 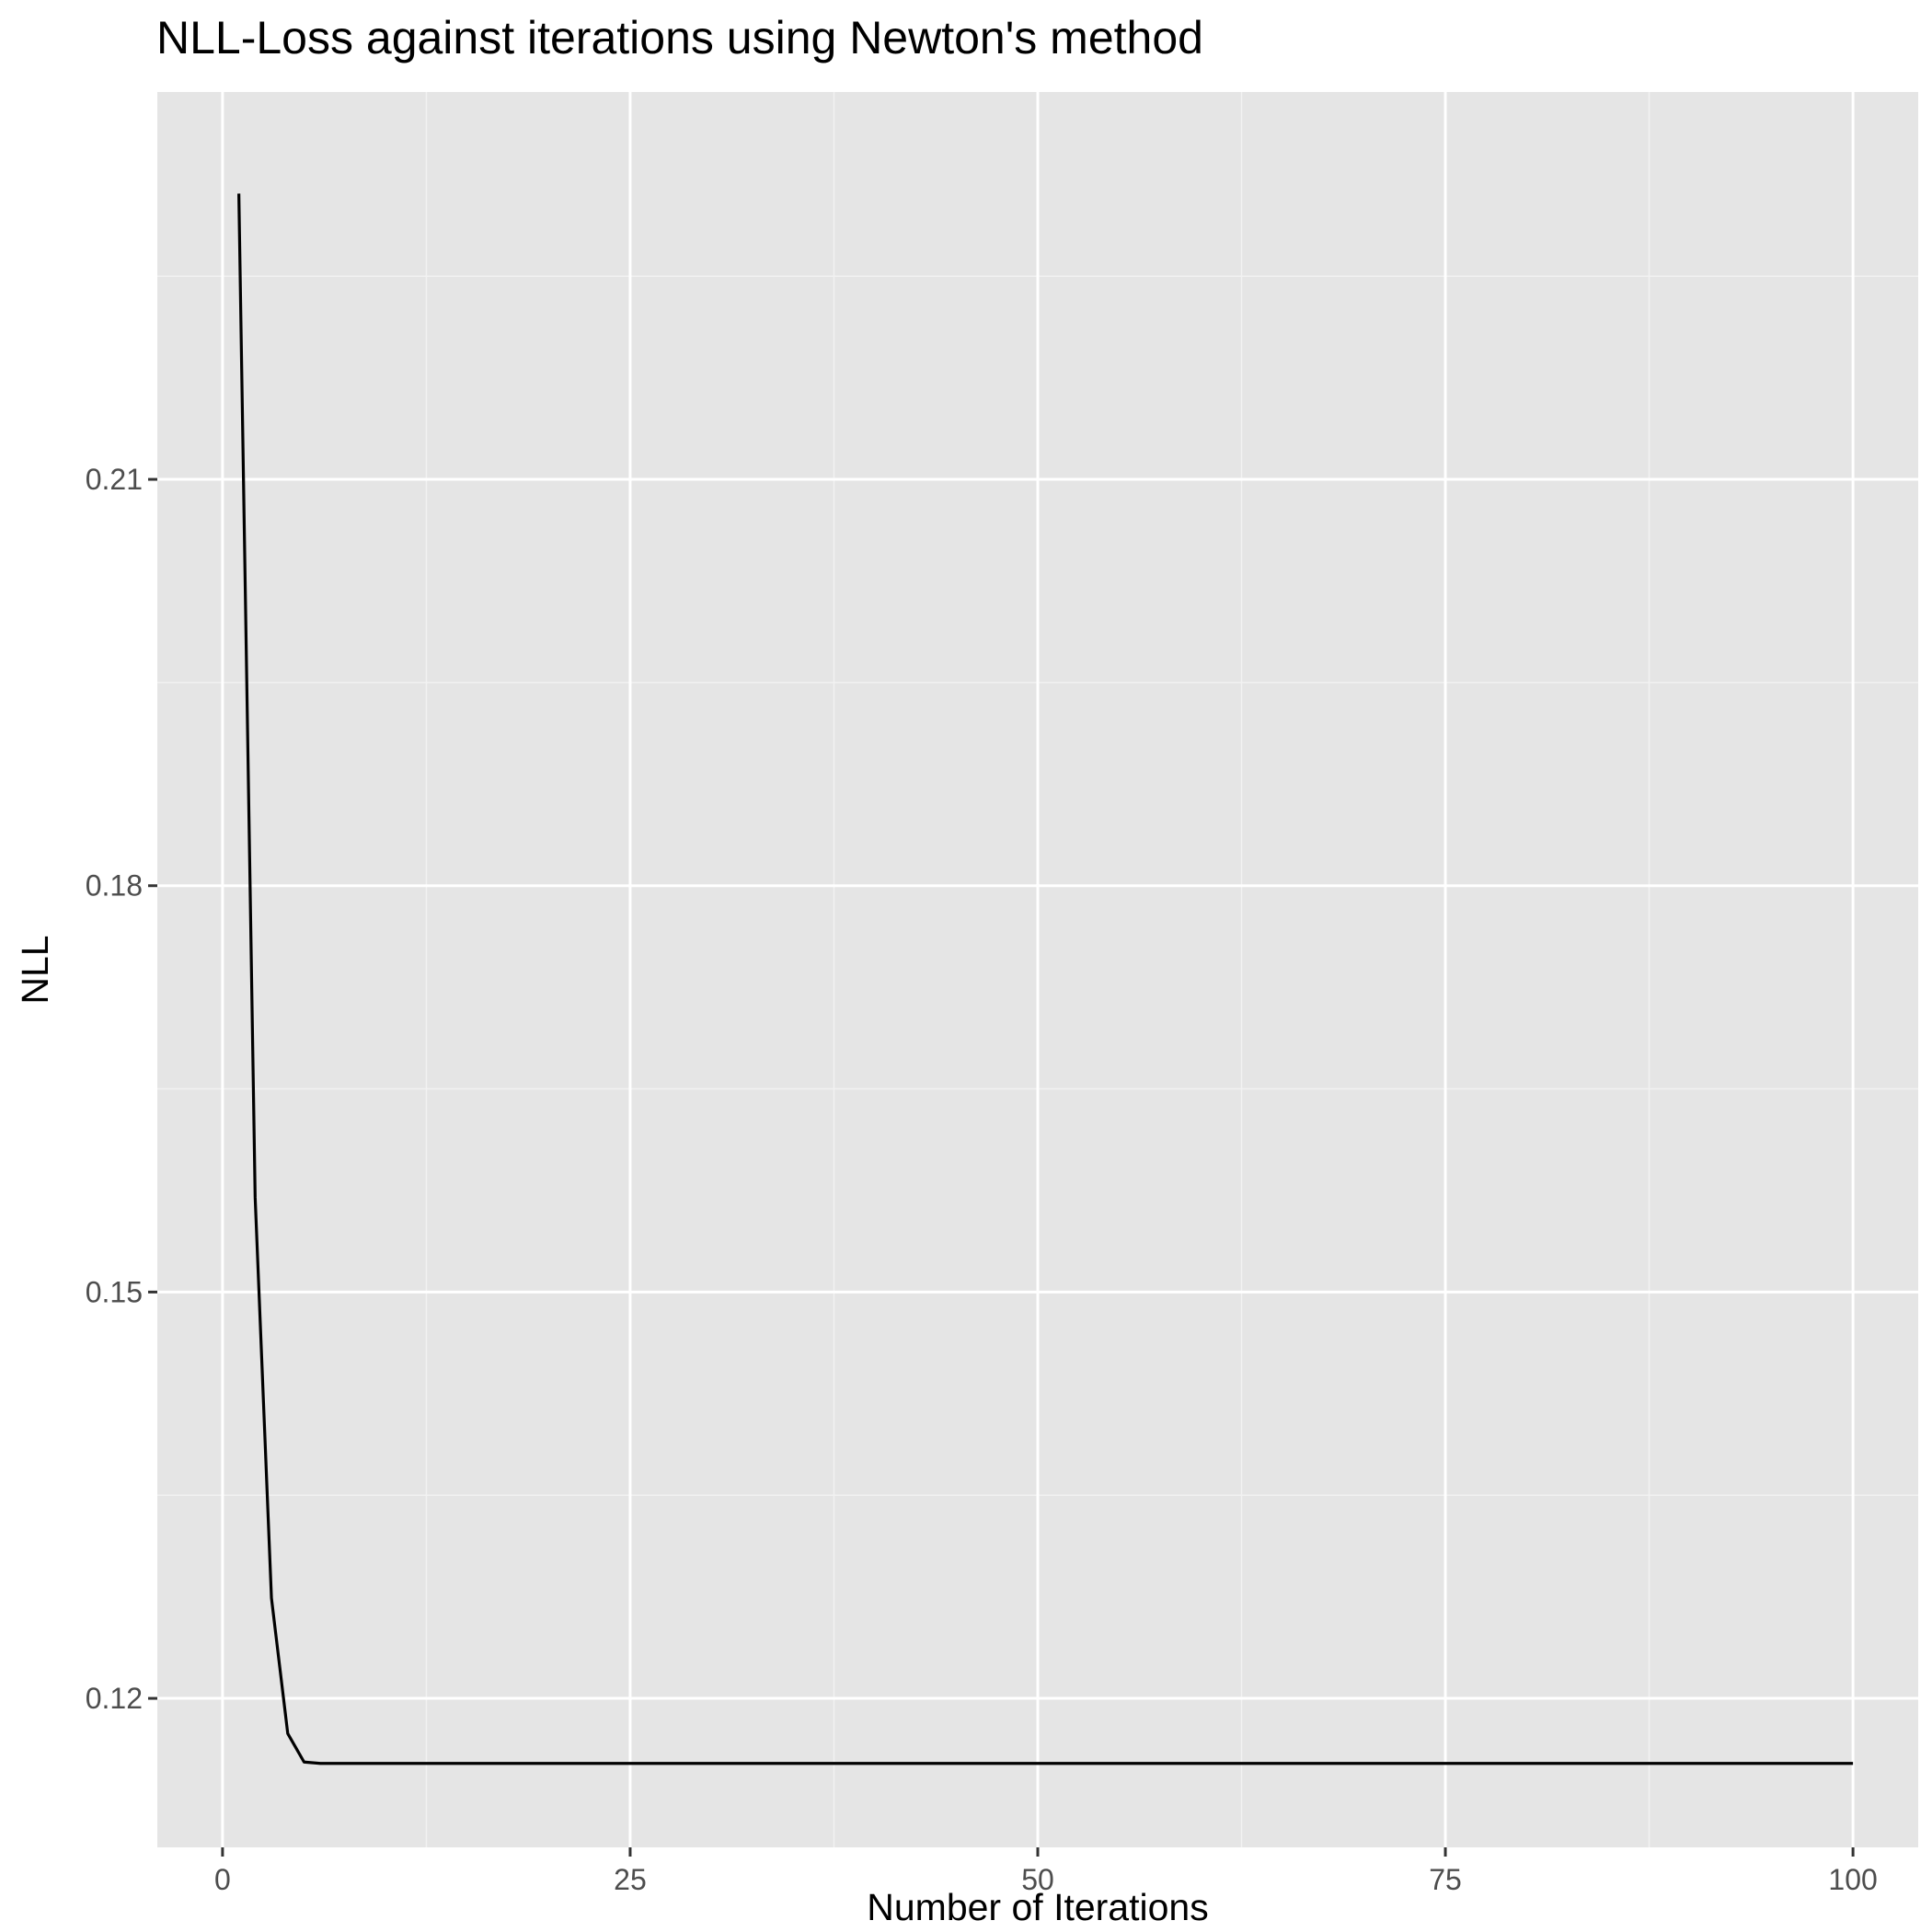 What do you see at coordinates (222, 1879) in the screenshot?
I see `x-tick-label: 0` at bounding box center [222, 1879].